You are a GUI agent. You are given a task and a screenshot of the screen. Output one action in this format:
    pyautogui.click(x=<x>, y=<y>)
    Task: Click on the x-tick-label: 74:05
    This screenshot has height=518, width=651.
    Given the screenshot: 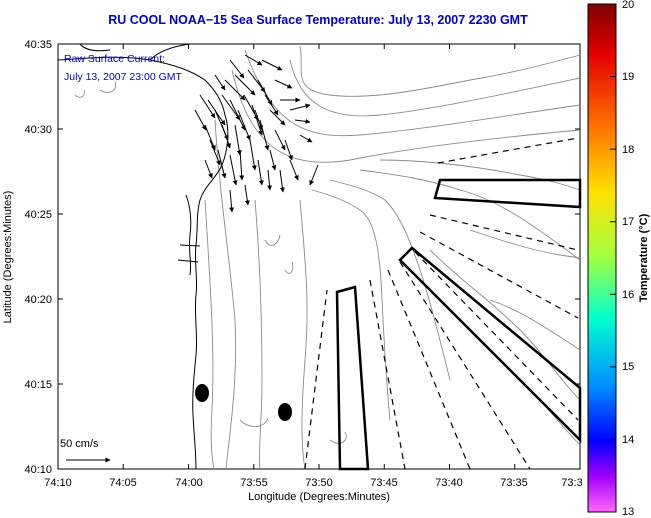 What is the action you would take?
    pyautogui.click(x=123, y=483)
    